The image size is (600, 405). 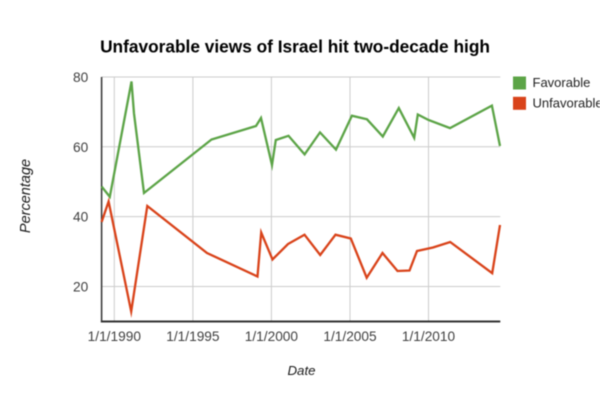 I want to click on svg-text: Date, so click(x=301, y=370).